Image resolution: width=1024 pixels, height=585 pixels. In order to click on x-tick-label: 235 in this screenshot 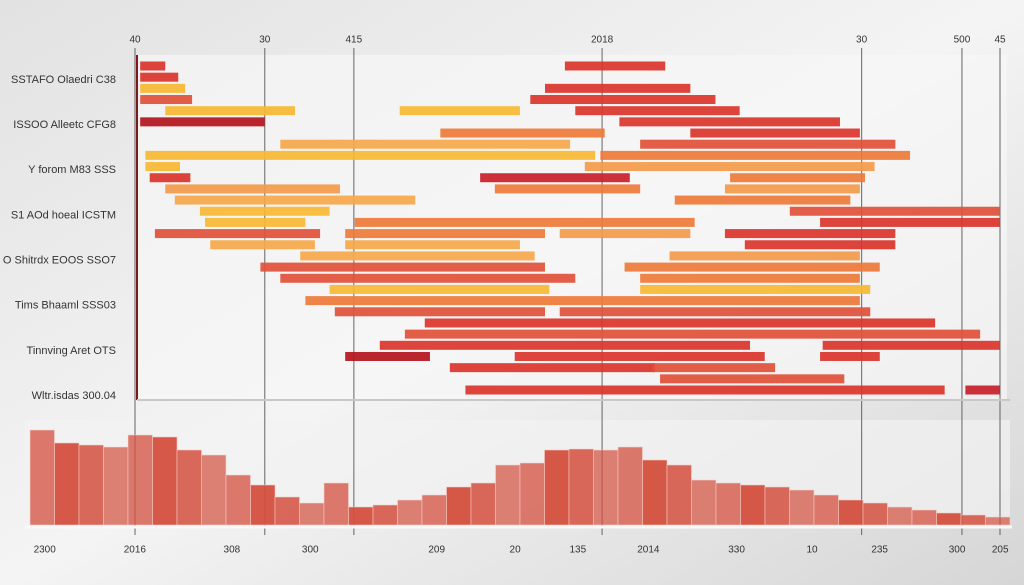, I will do `click(879, 550)`.